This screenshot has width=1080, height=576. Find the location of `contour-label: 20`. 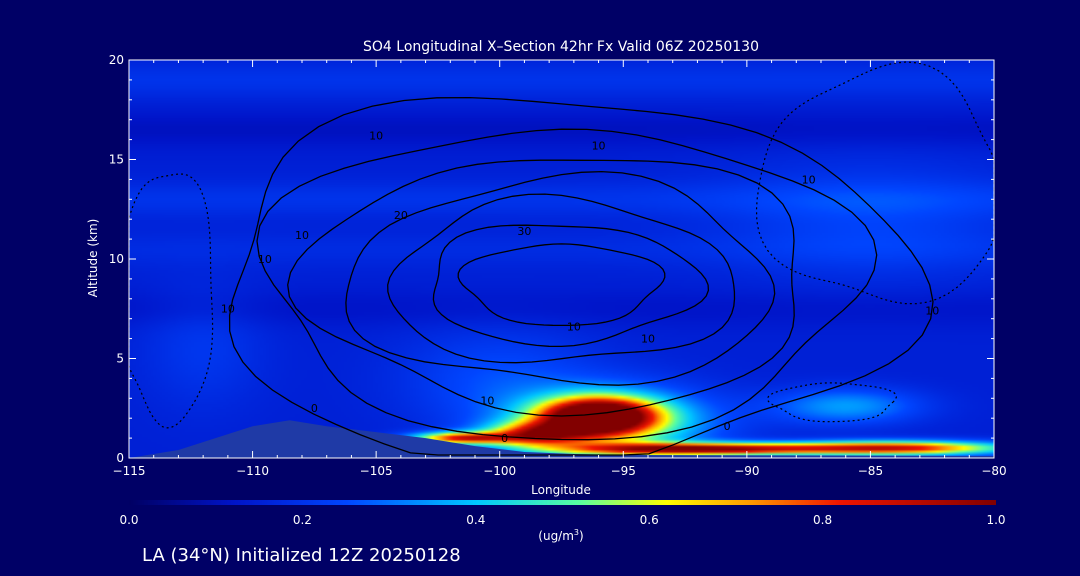

contour-label: 20 is located at coordinates (401, 215).